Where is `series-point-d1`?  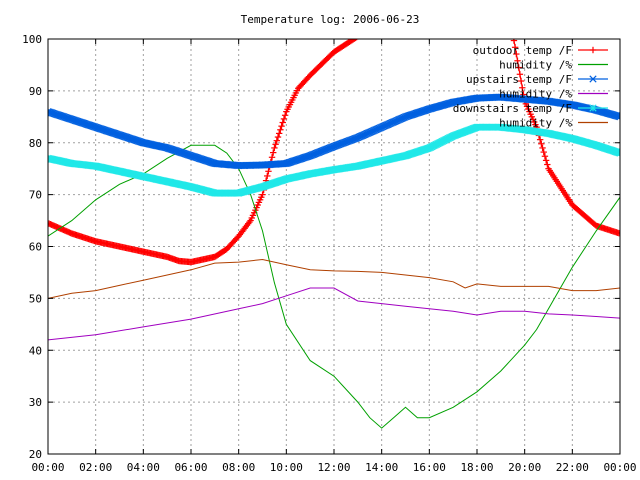 series-point-d1 is located at coordinates (618, 115).